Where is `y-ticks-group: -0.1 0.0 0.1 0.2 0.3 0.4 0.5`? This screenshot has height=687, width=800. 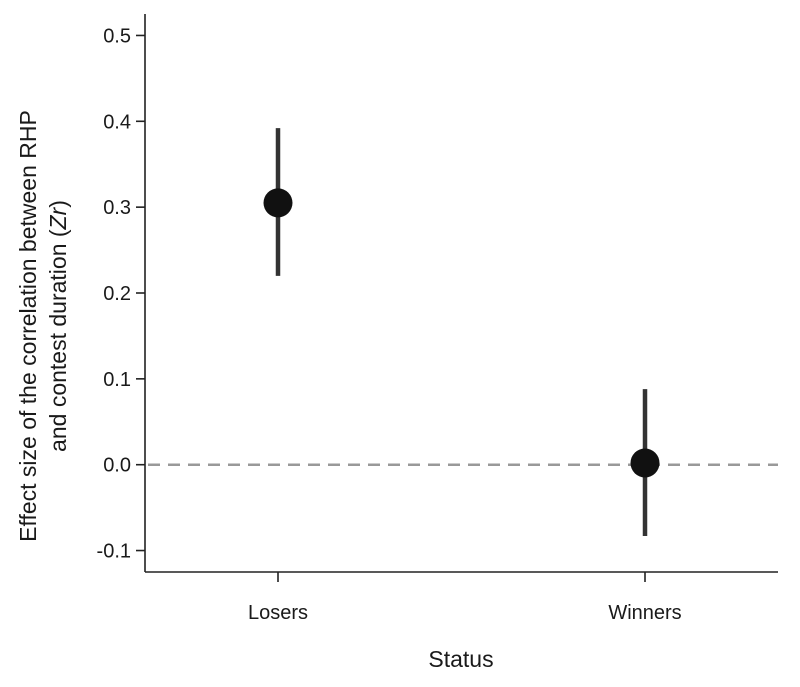
y-ticks-group: -0.1 0.0 0.1 0.2 0.3 0.4 0.5 is located at coordinates (121, 294).